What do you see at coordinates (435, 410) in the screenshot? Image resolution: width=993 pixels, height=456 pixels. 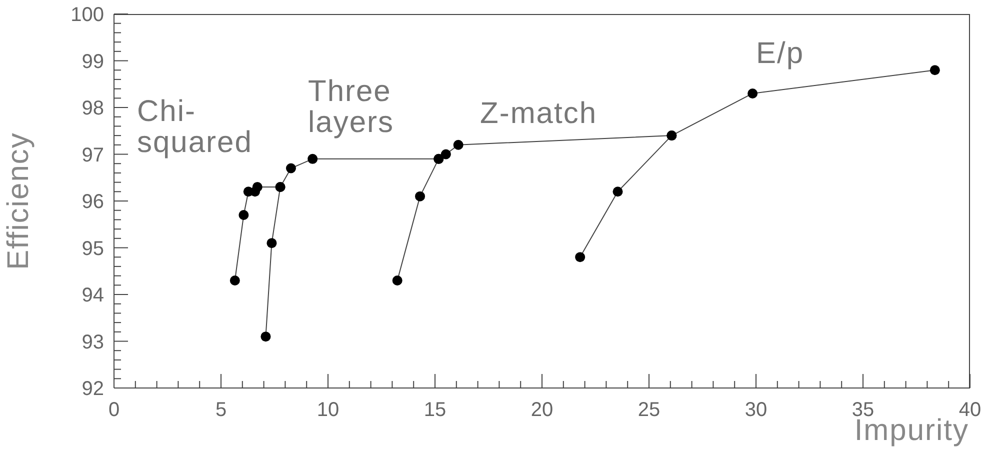 I see `x-tick-label: 15` at bounding box center [435, 410].